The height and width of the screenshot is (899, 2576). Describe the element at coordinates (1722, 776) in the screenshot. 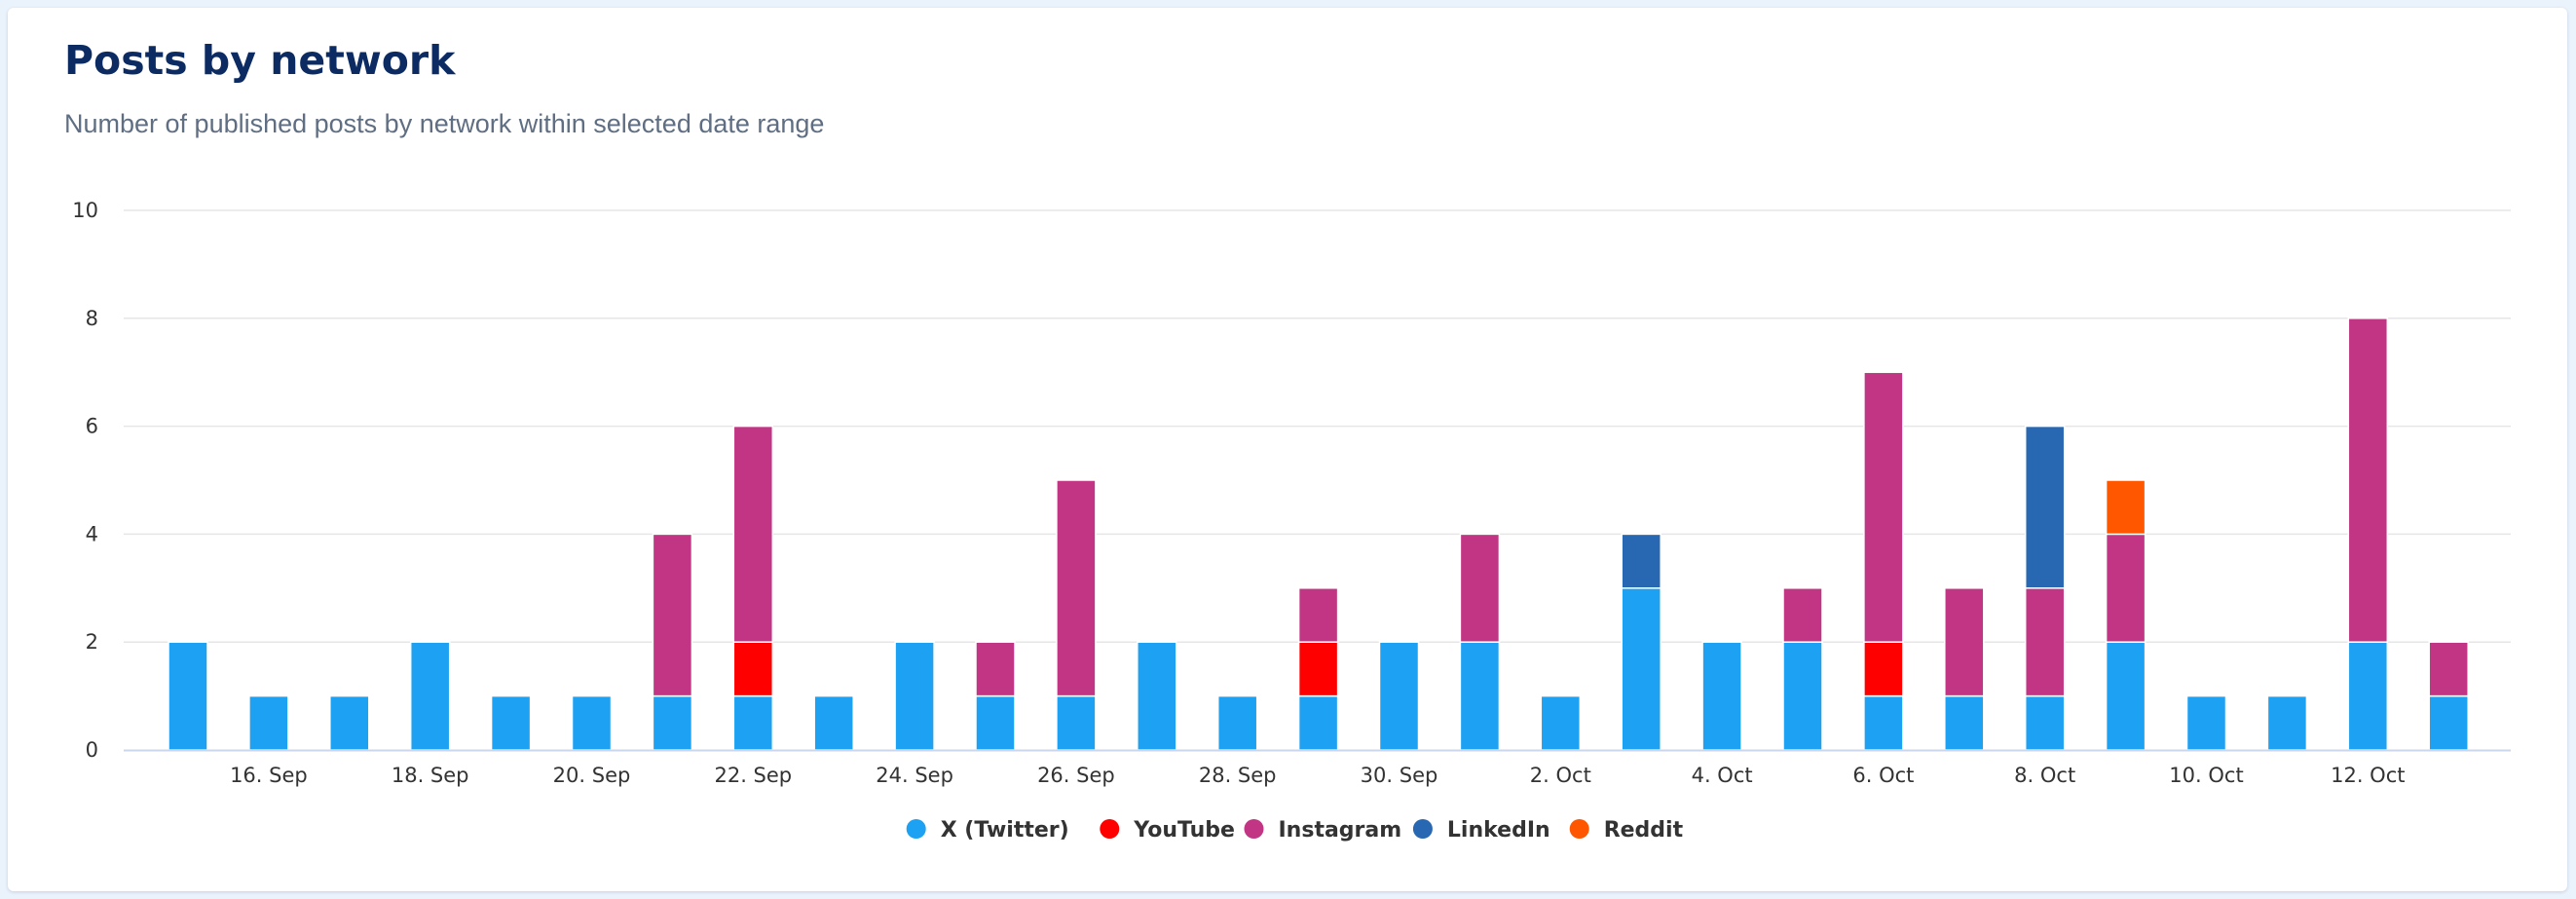

I see `x-tick-label: 4. Oct` at that location.